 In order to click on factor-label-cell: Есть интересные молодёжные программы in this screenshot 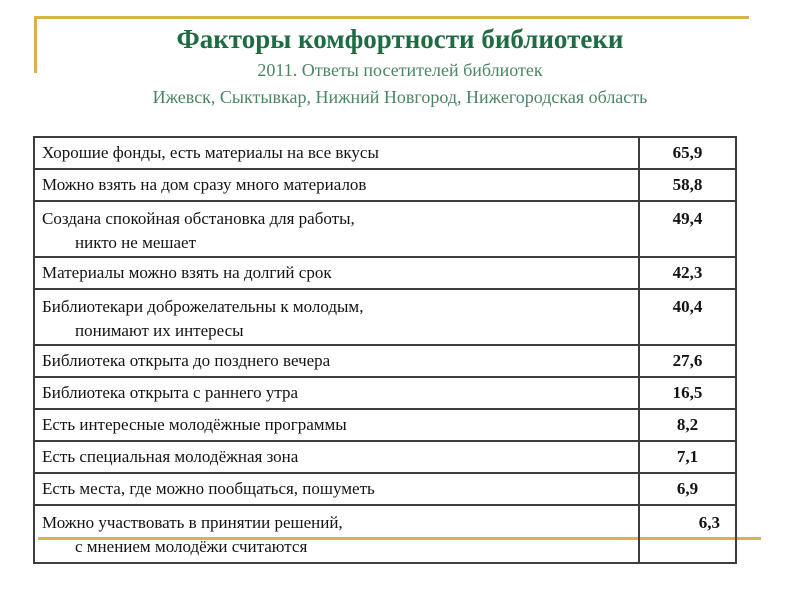, I will do `click(336, 425)`.